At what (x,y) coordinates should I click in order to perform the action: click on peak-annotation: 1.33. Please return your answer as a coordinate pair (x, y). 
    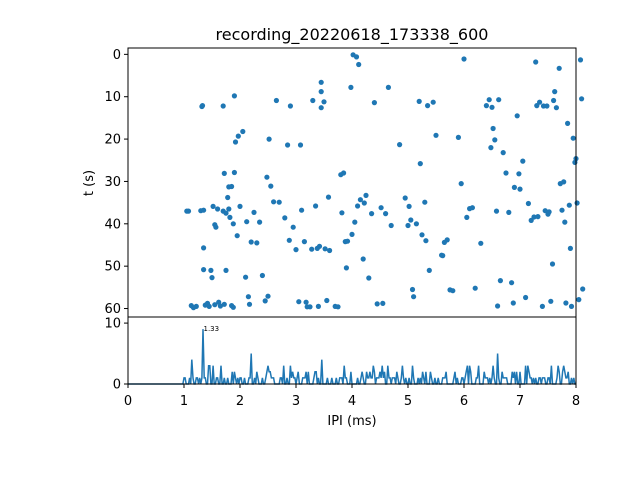
    Looking at the image, I should click on (212, 329).